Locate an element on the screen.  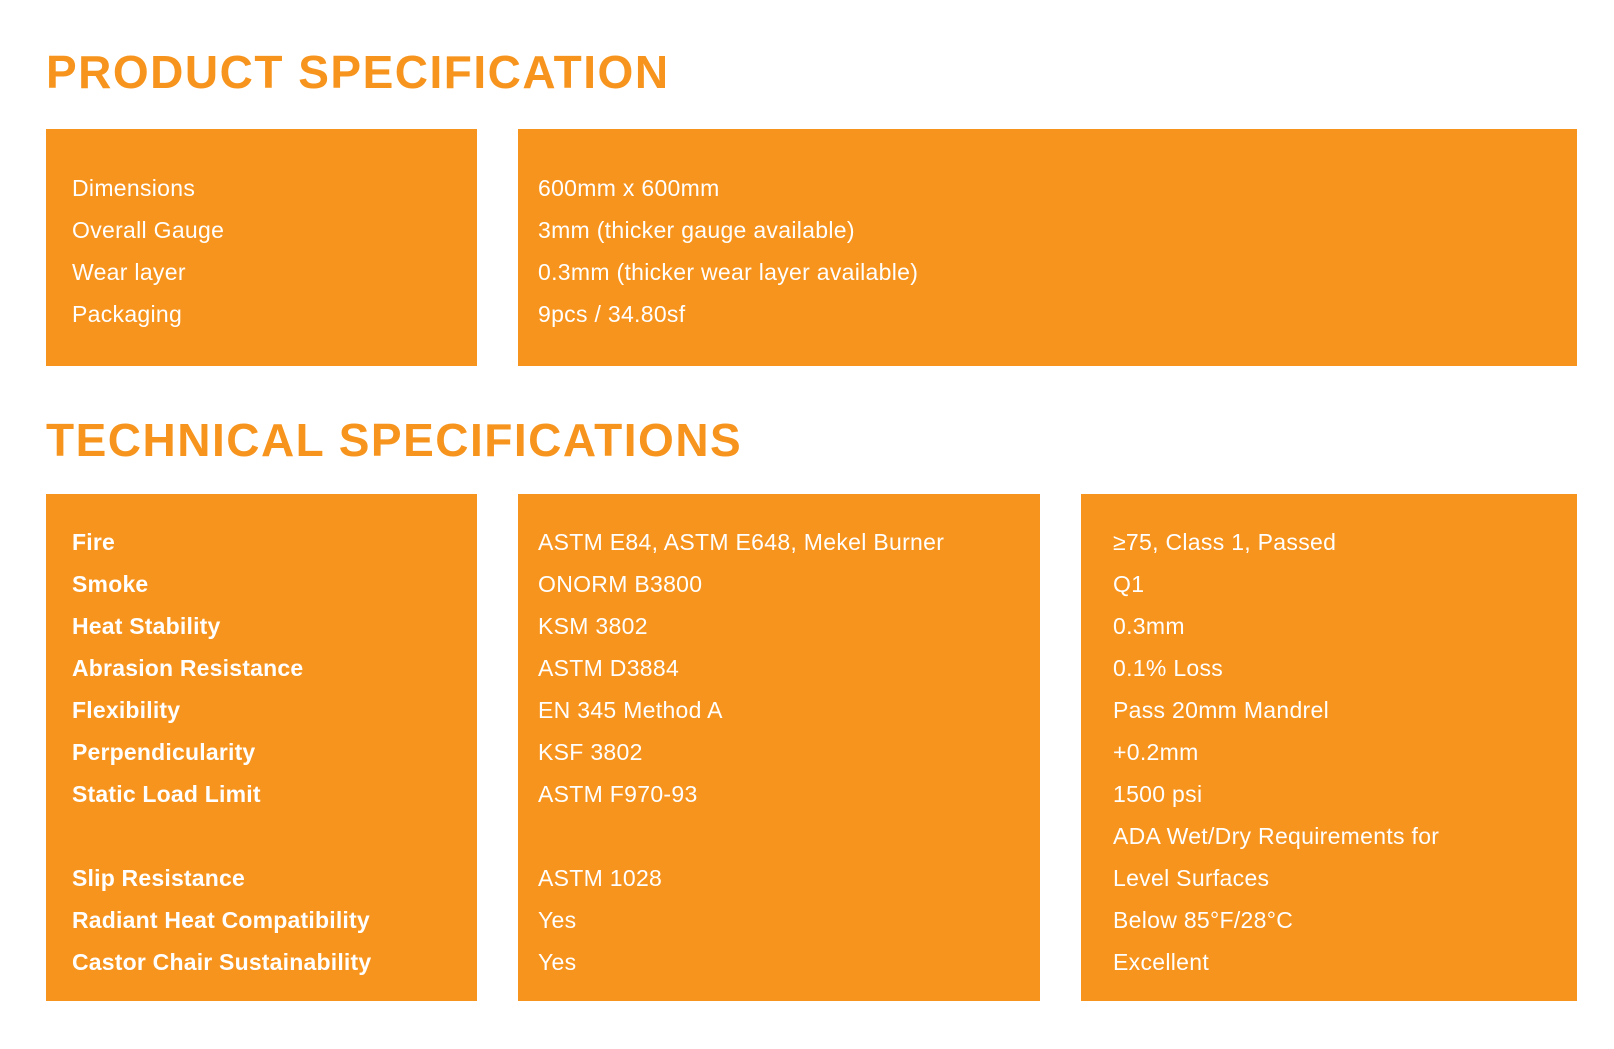
tech-spec-label: Abrasion Resistance is located at coordinates (188, 668).